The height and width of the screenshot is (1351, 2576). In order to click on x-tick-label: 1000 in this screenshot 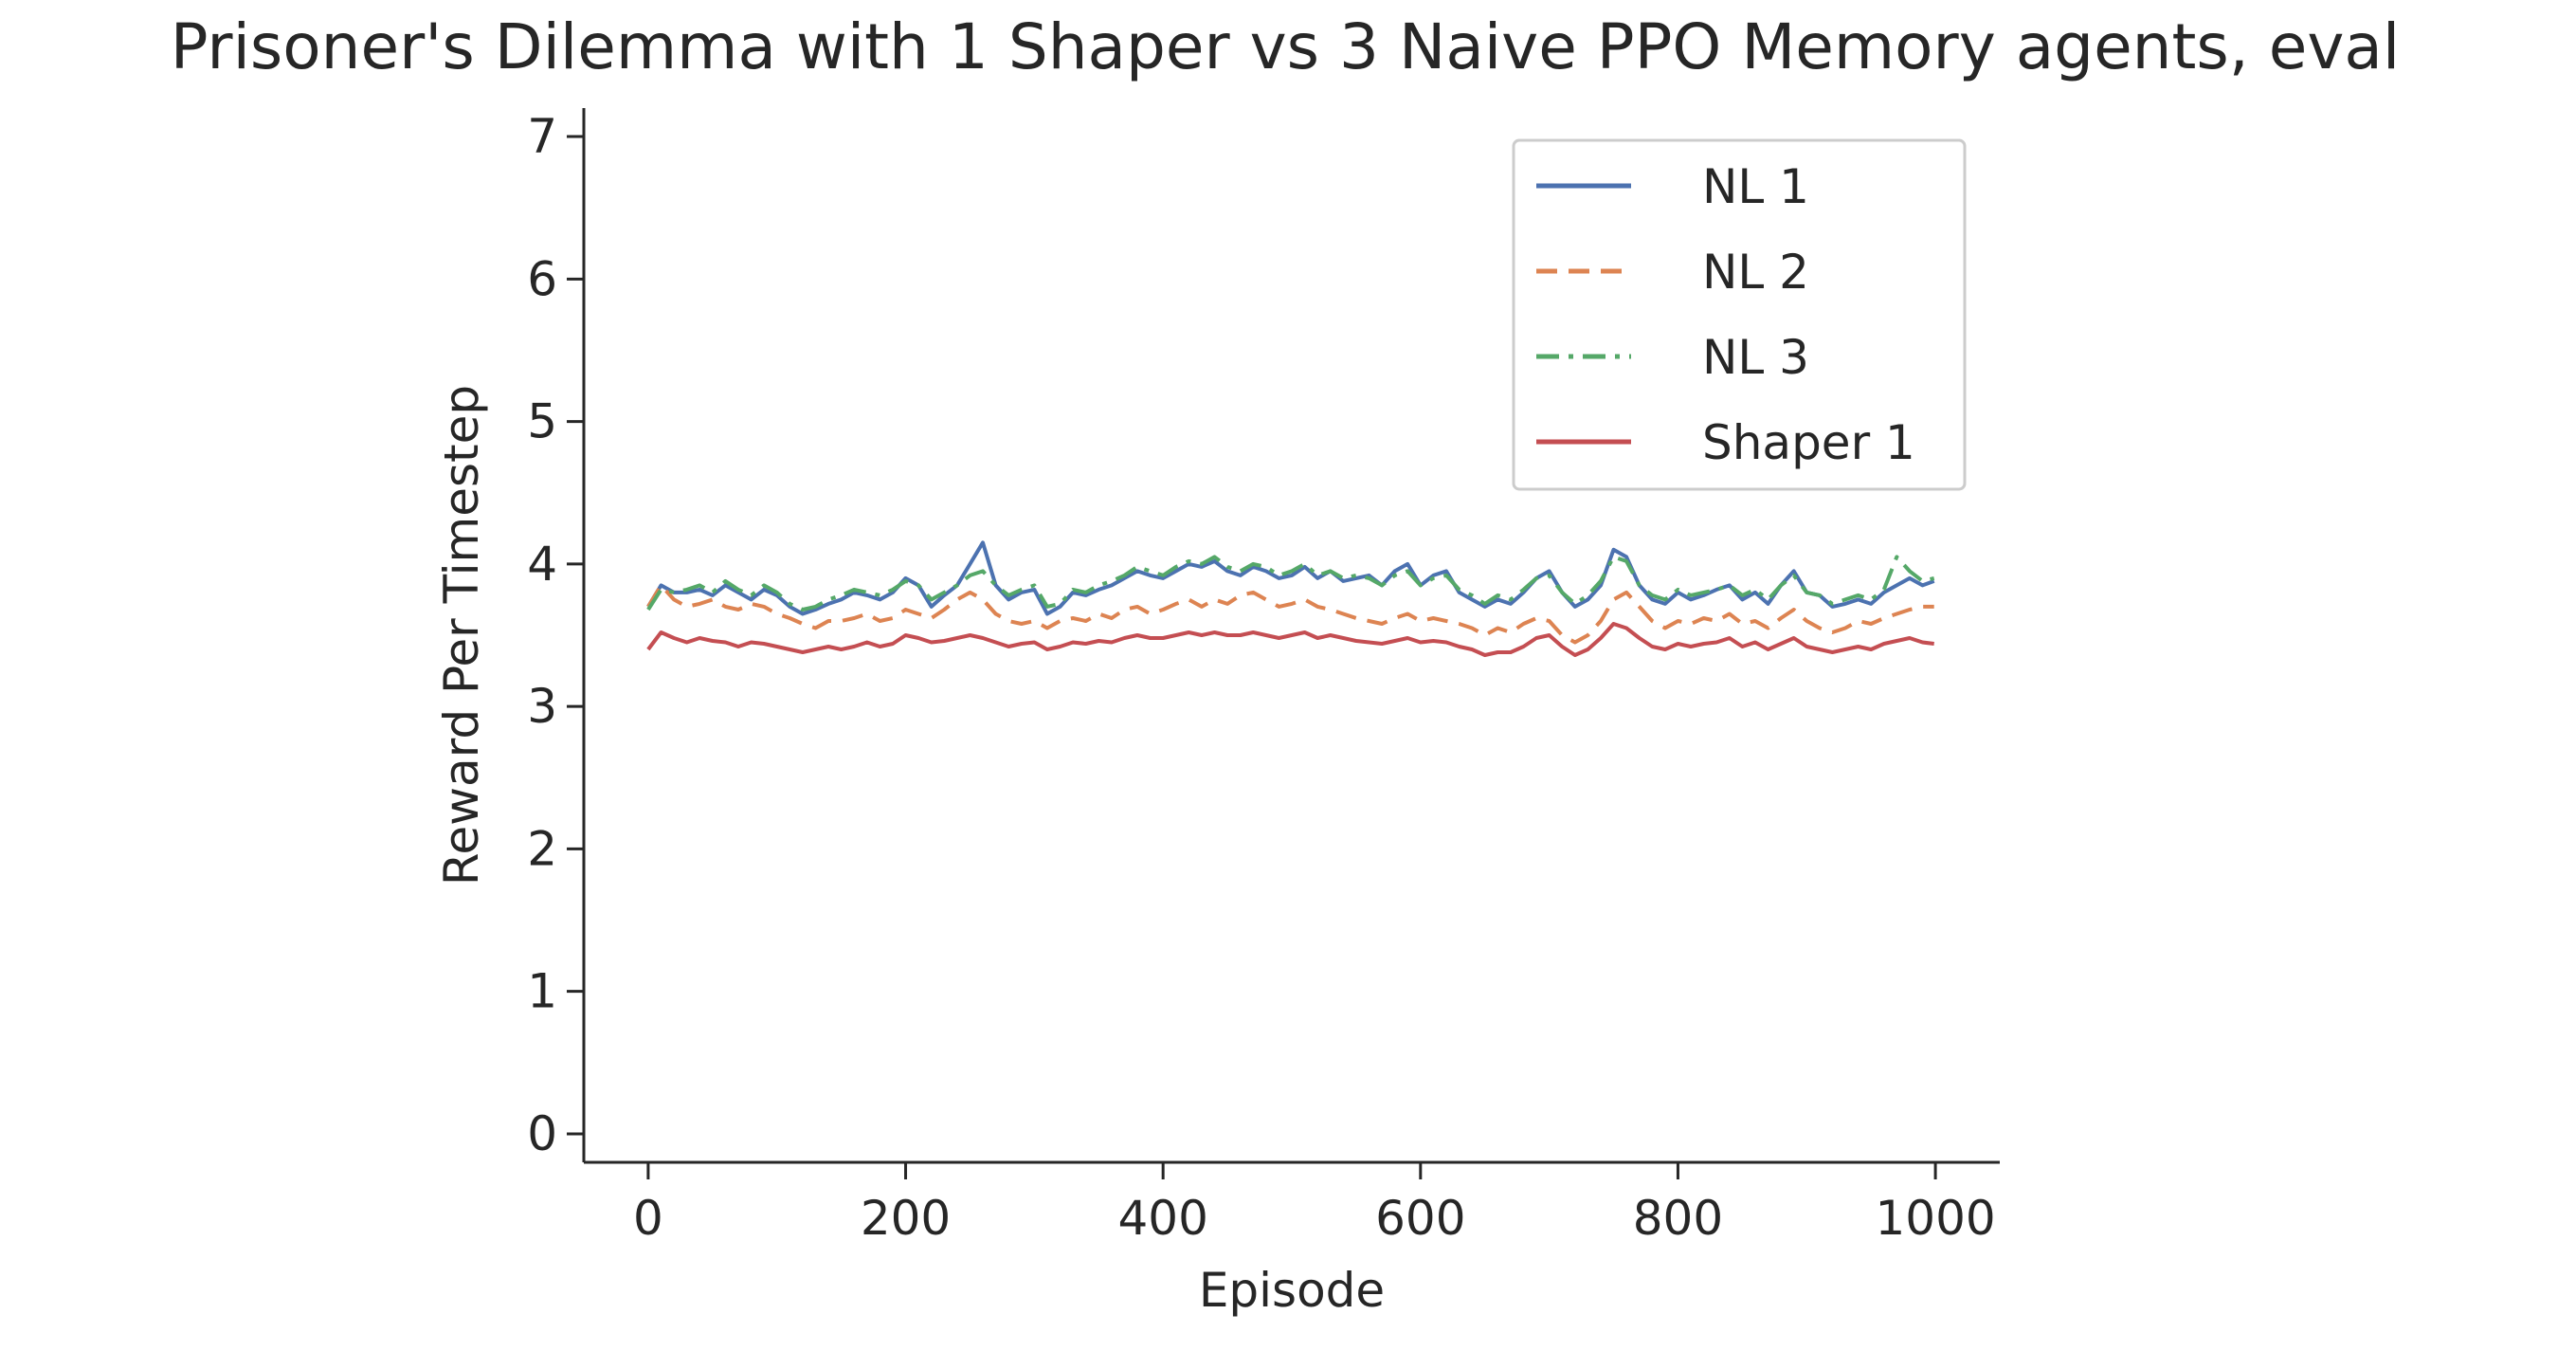, I will do `click(1935, 1218)`.